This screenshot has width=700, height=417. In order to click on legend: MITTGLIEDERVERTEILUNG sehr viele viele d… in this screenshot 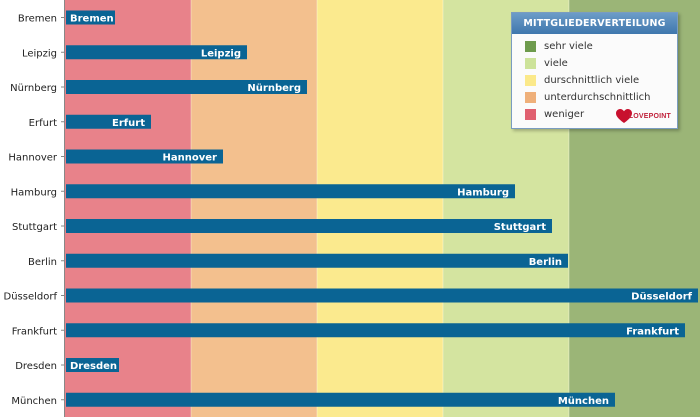, I will do `click(594, 70)`.